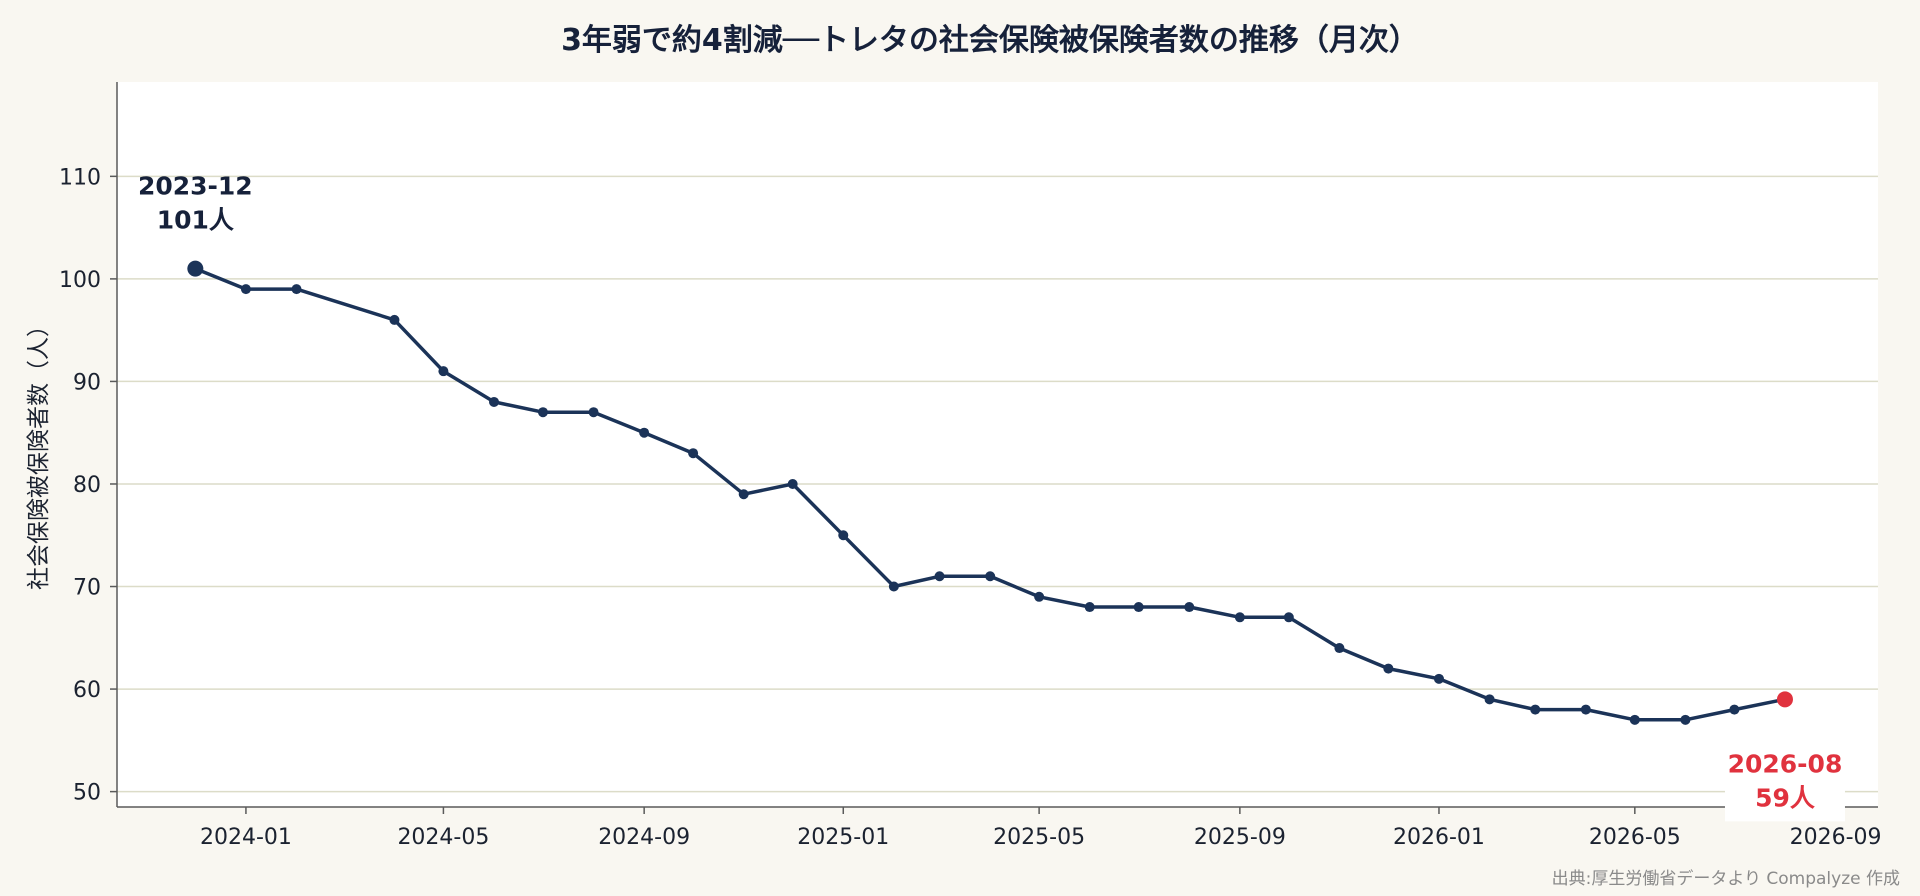 The width and height of the screenshot is (1920, 896). What do you see at coordinates (1240, 837) in the screenshot?
I see `x-tick-label: 2025-09` at bounding box center [1240, 837].